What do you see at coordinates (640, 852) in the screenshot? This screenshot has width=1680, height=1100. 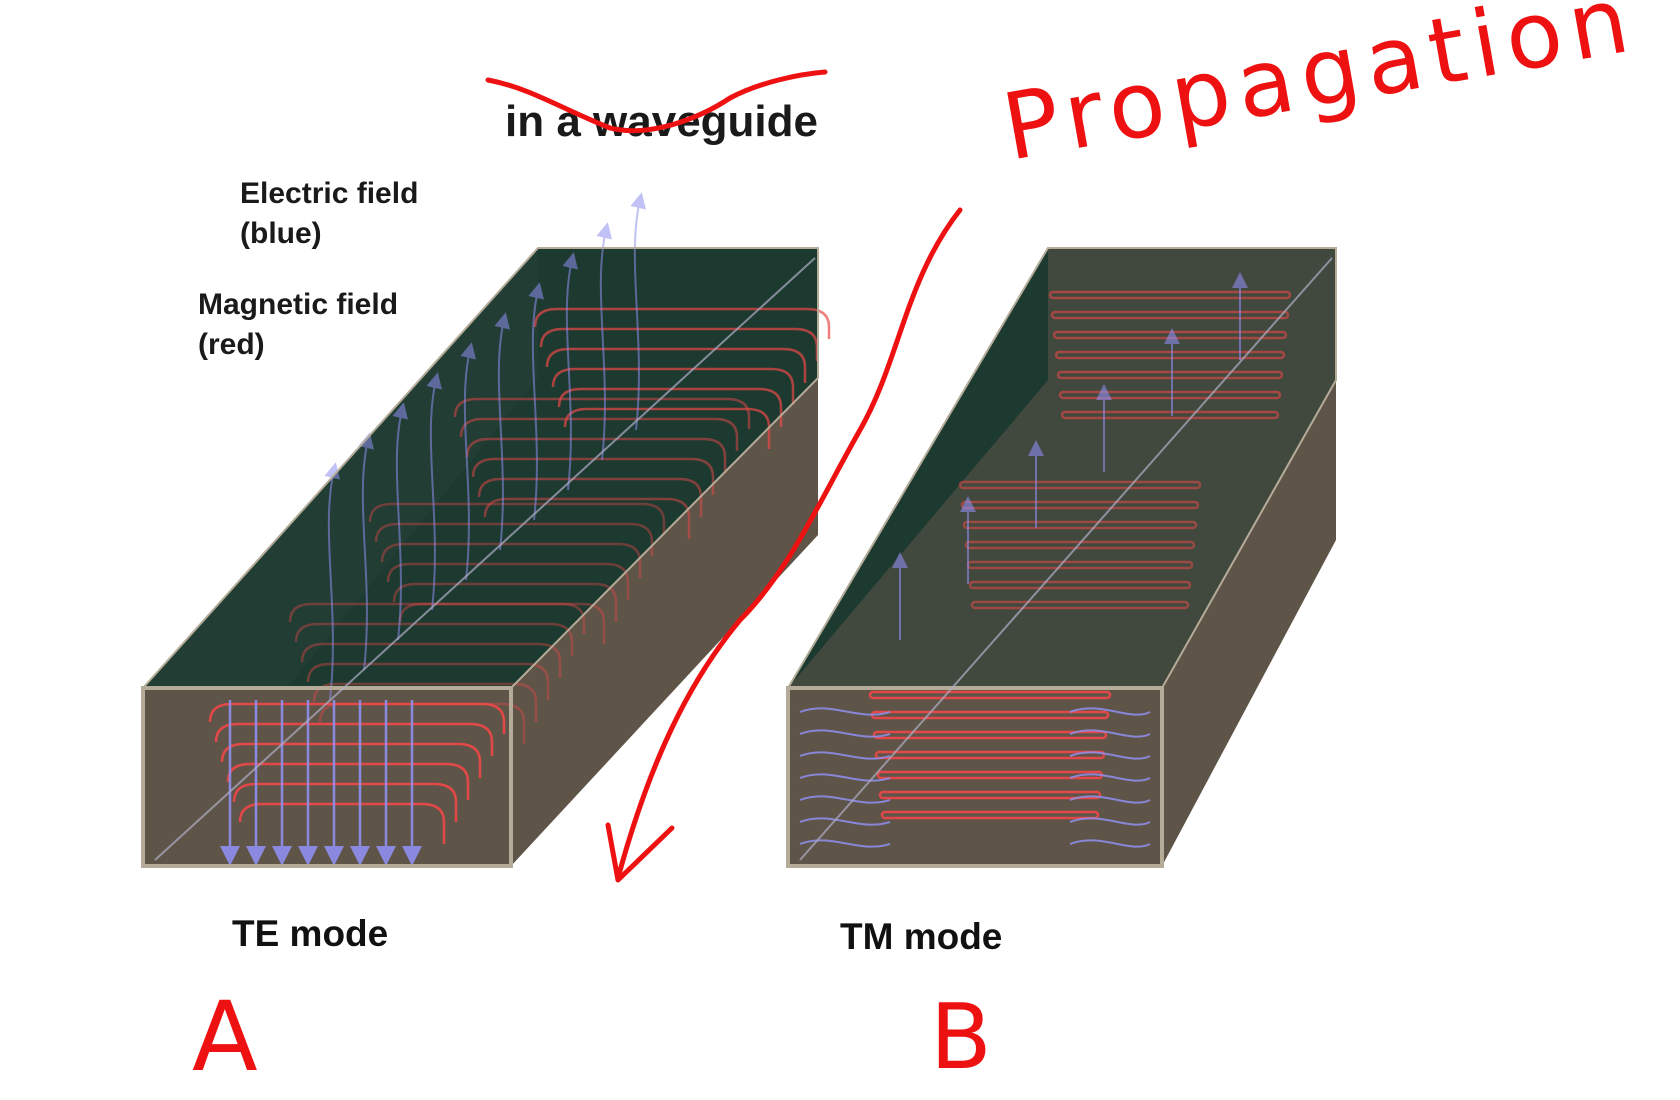 I see `propagation-arrow-head` at bounding box center [640, 852].